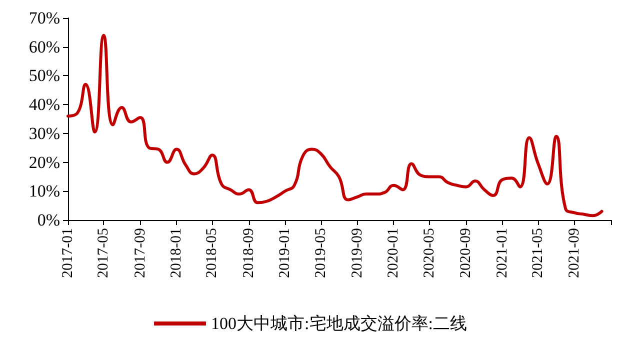 The image size is (621, 345). I want to click on x-tick-label: 2020-05, so click(430, 253).